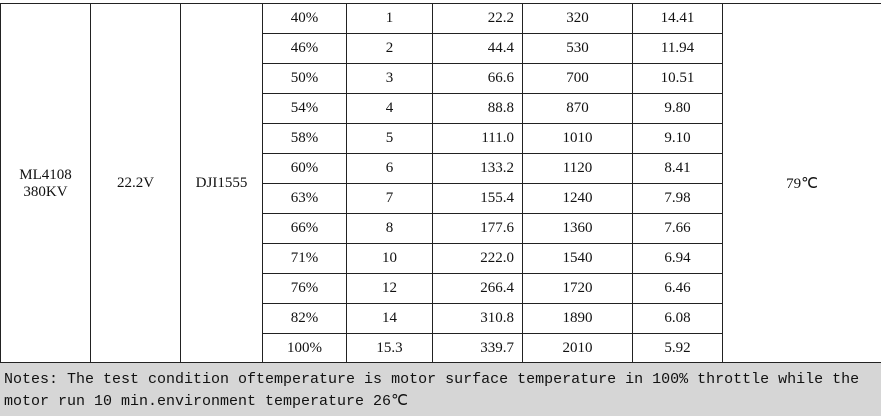  I want to click on propeller-cell: DJI1555, so click(221, 183).